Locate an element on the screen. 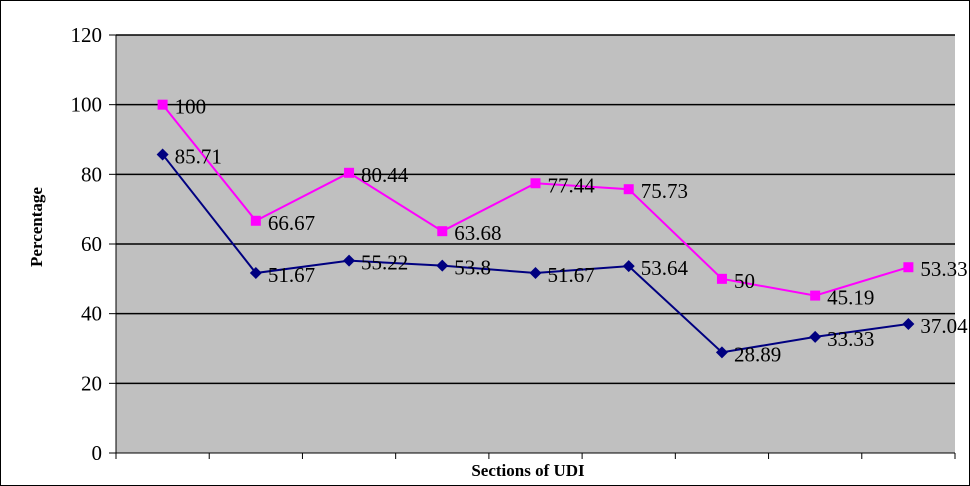  y-tick-label: 60 is located at coordinates (91, 244).